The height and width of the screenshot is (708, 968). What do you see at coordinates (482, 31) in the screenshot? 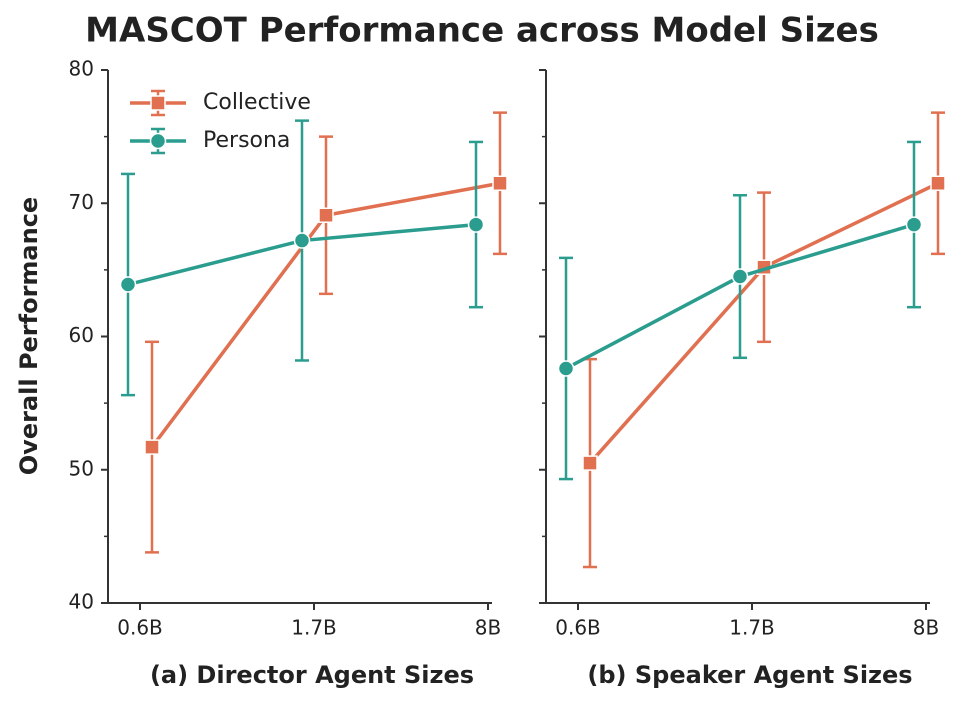
I see `figure-title: MASCOT Performance across Model Sizes` at bounding box center [482, 31].